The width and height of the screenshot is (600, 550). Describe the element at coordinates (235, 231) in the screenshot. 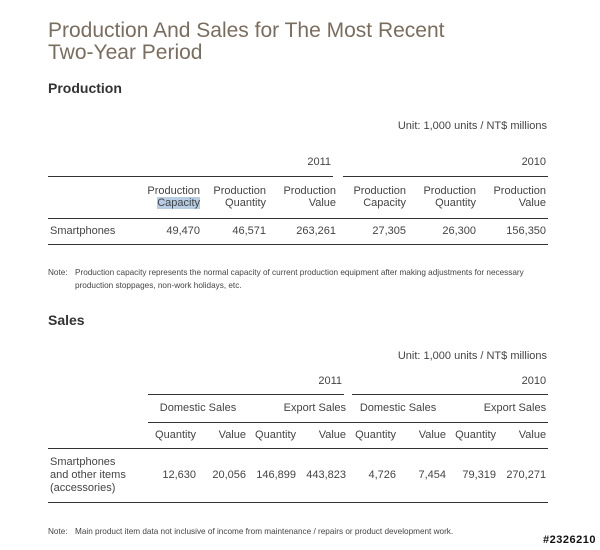

I see `table-cell: 46,571` at that location.